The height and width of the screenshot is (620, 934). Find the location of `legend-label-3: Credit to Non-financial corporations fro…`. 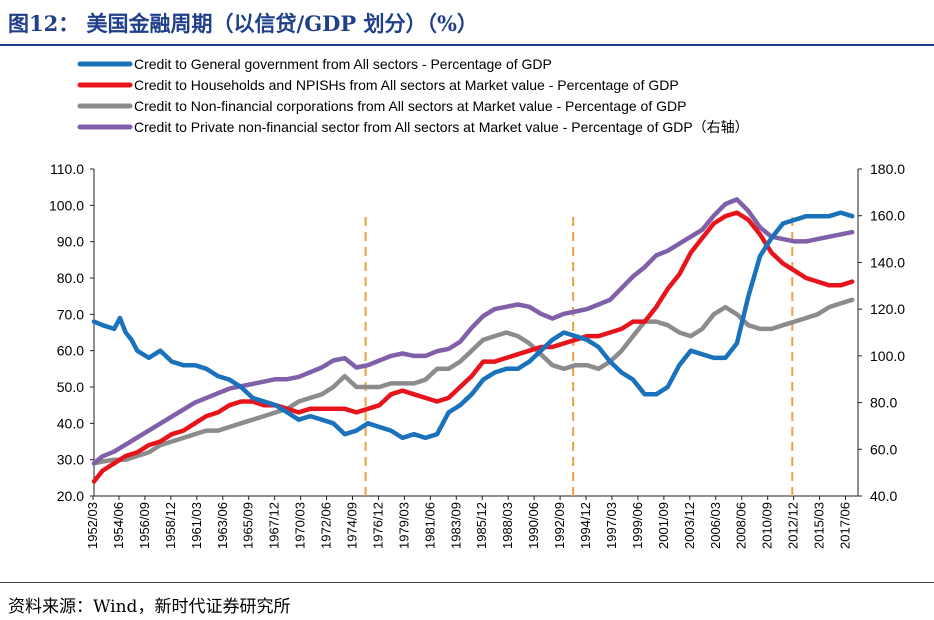

legend-label-3: Credit to Non-financial corporations fro… is located at coordinates (410, 106).